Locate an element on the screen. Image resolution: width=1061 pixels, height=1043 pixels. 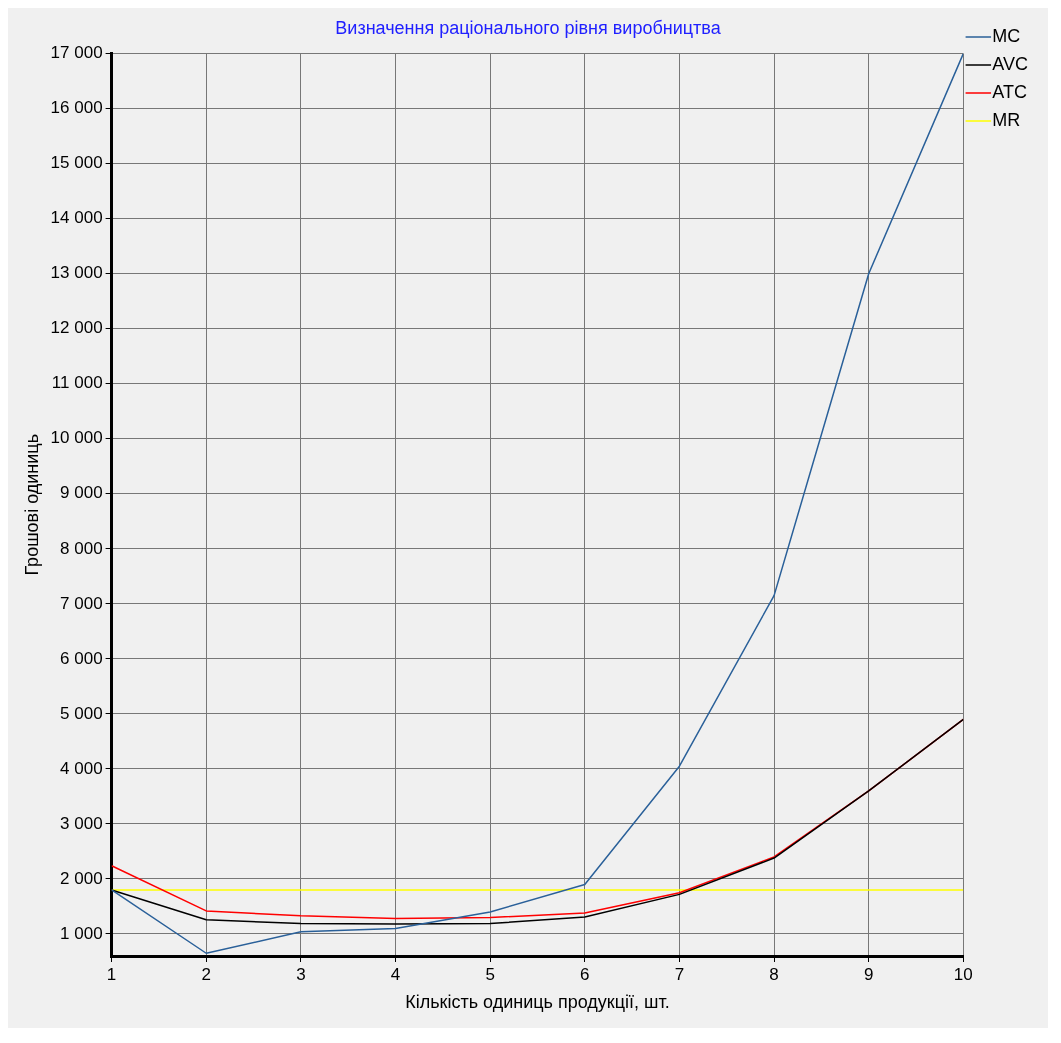
x-tick-label: 8 is located at coordinates (774, 974).